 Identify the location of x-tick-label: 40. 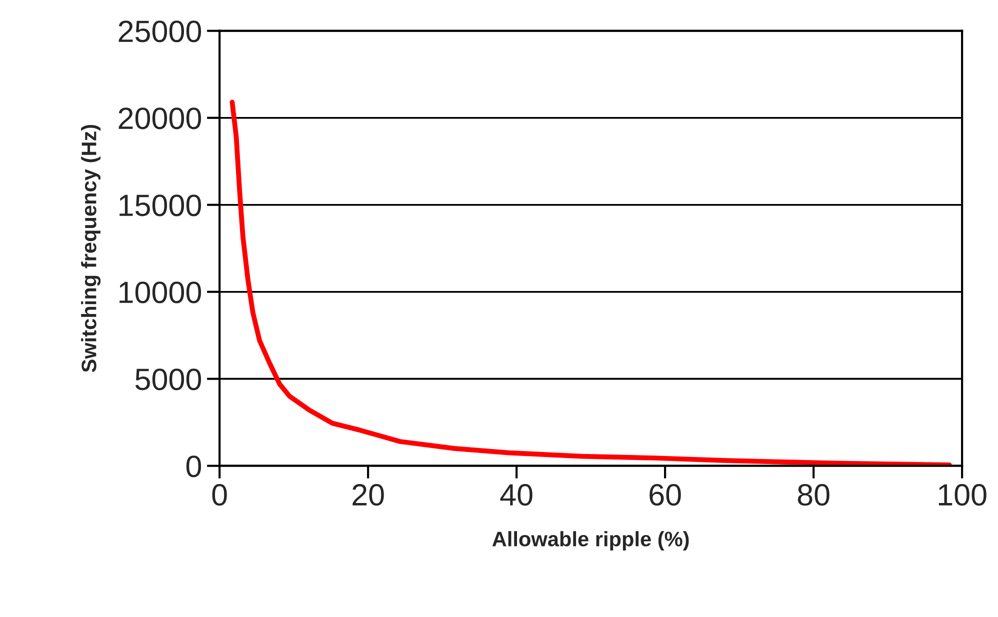
(516, 495).